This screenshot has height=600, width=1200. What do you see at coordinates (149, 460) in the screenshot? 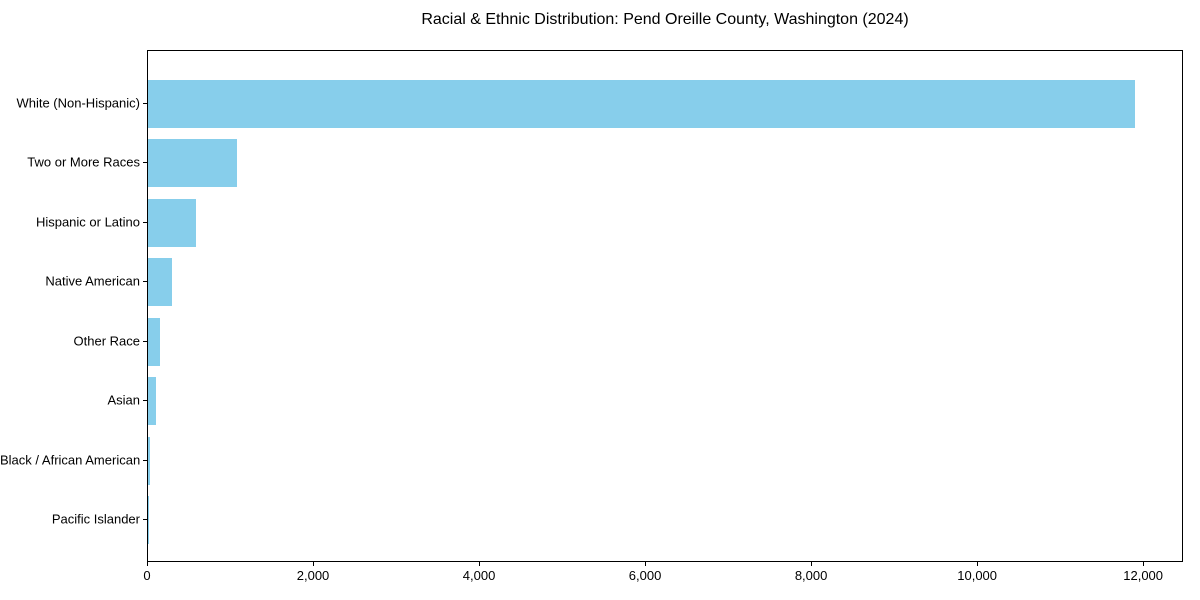
I see `bar-black-african-american` at bounding box center [149, 460].